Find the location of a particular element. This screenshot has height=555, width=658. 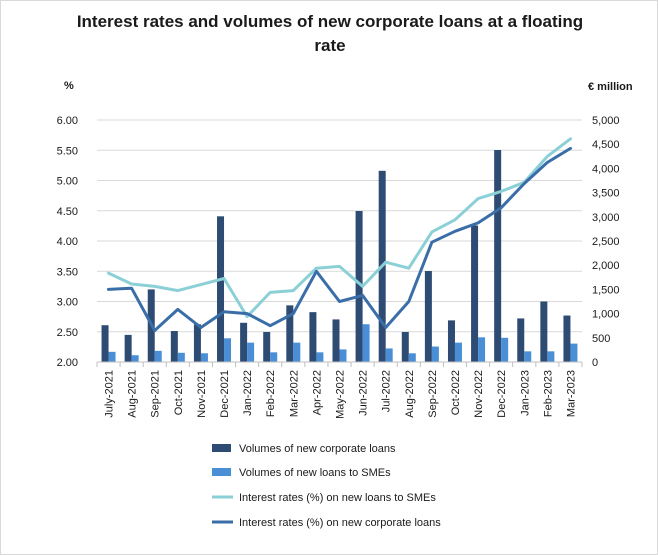

left-axis-unit: % is located at coordinates (69, 86).